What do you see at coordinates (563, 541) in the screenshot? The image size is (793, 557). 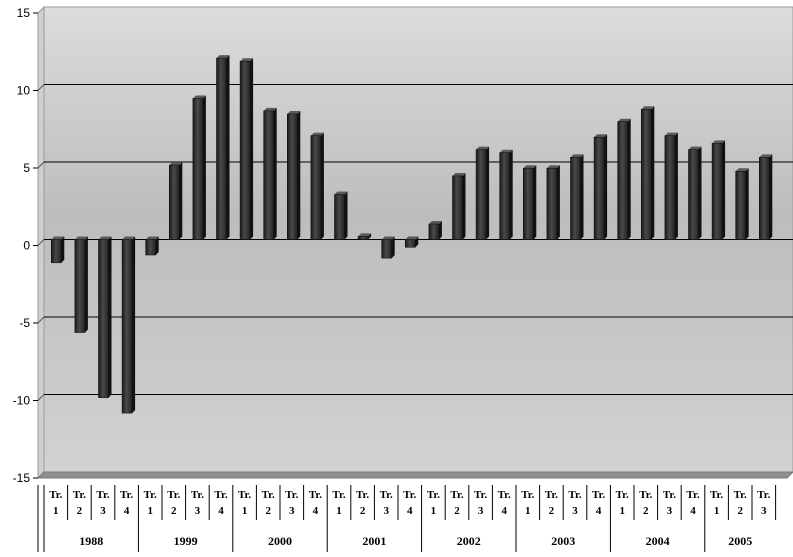 I see `x-year-label: 2003` at bounding box center [563, 541].